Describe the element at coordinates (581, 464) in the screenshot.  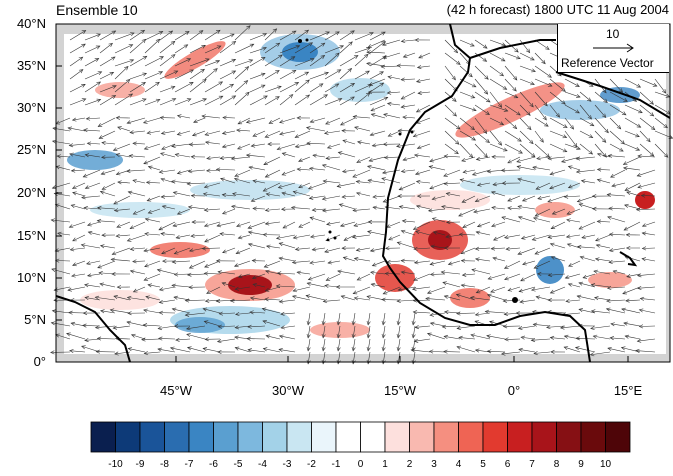
I see `colorbar-tick-label: 9` at that location.